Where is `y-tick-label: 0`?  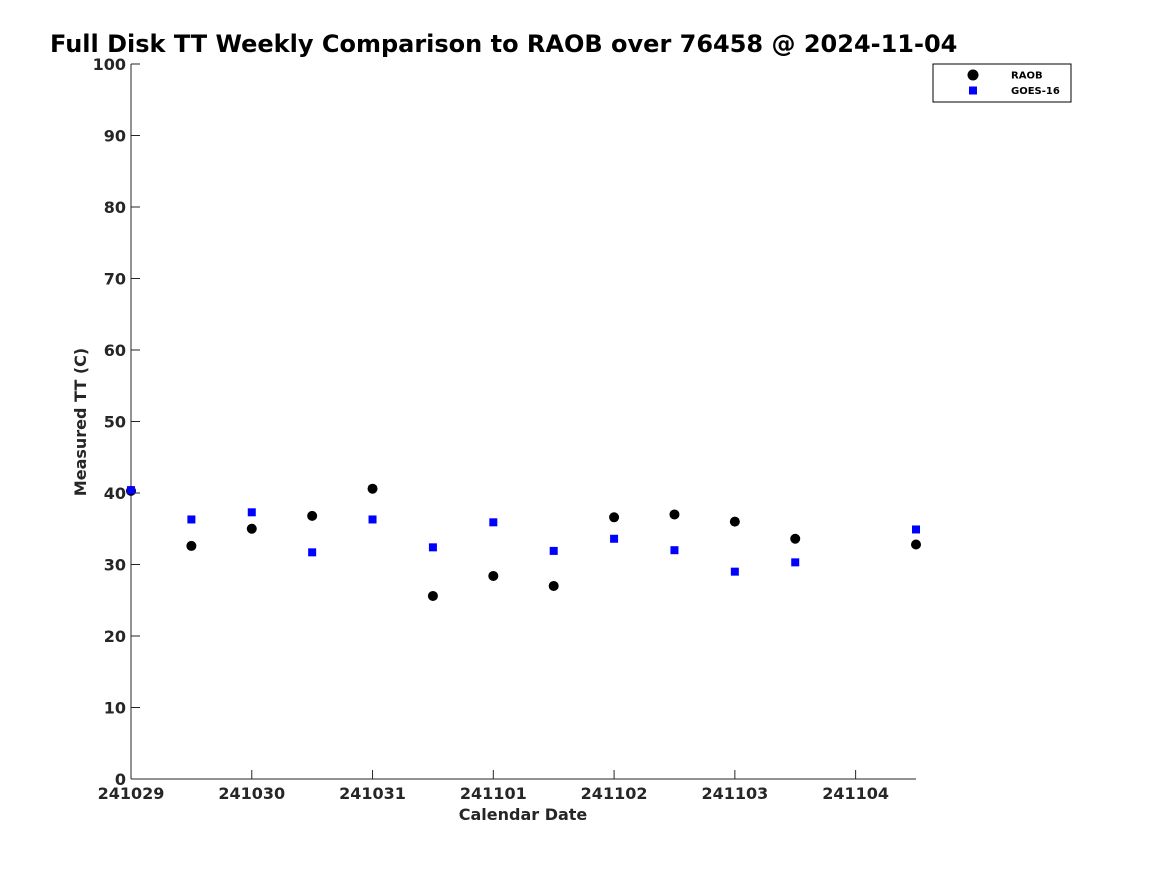
y-tick-label: 0 is located at coordinates (120, 779).